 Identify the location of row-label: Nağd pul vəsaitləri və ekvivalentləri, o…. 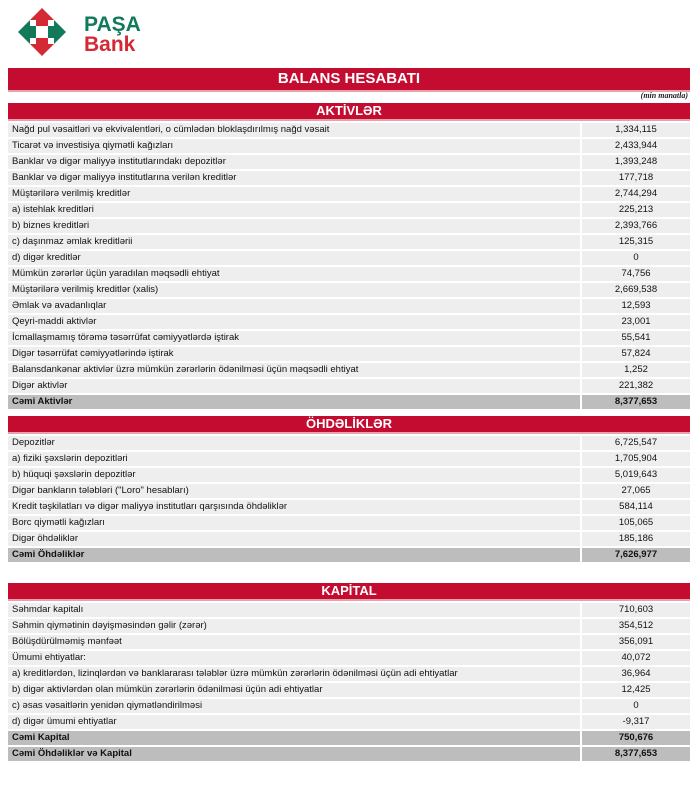
(294, 130).